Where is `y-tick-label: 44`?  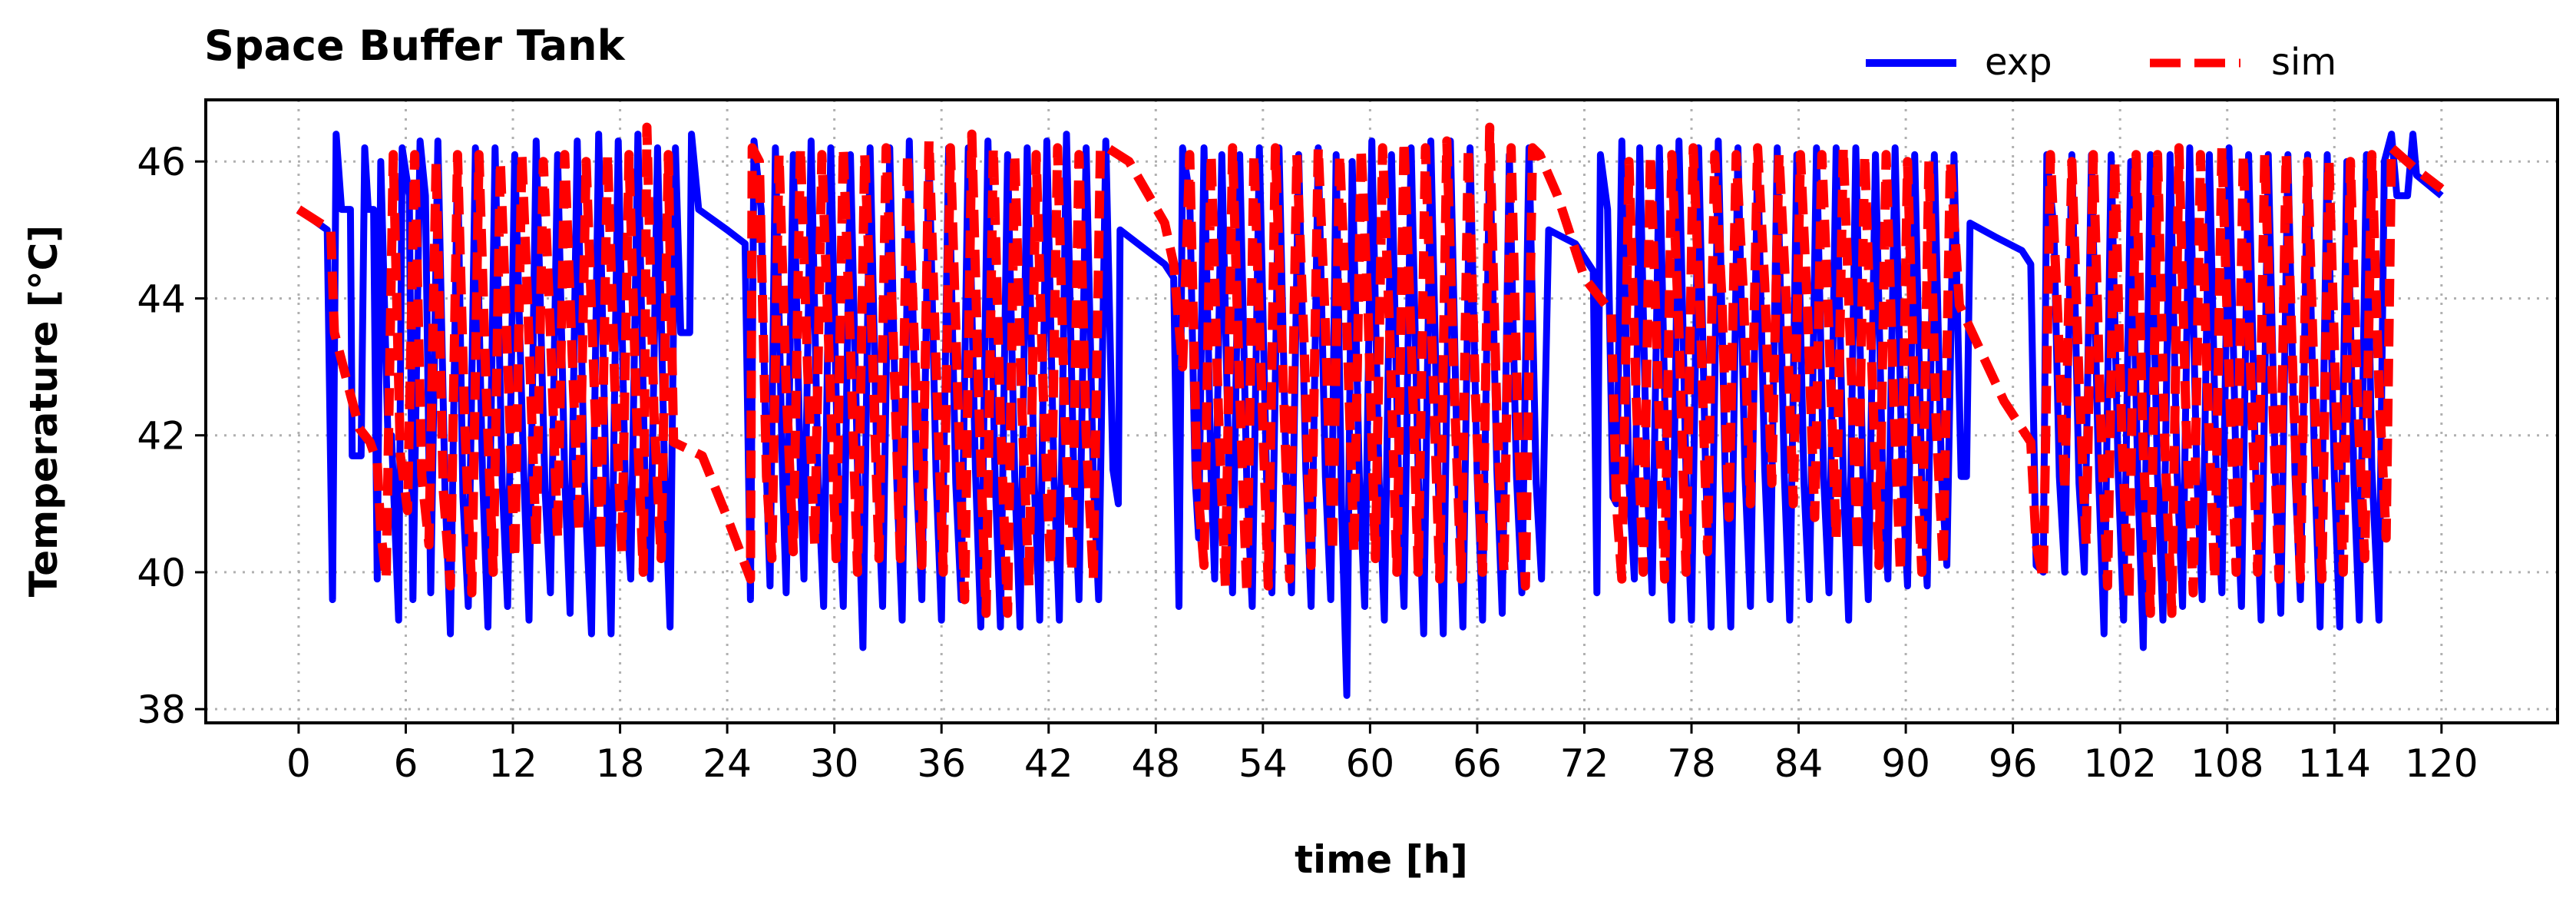
y-tick-label: 44 is located at coordinates (161, 299).